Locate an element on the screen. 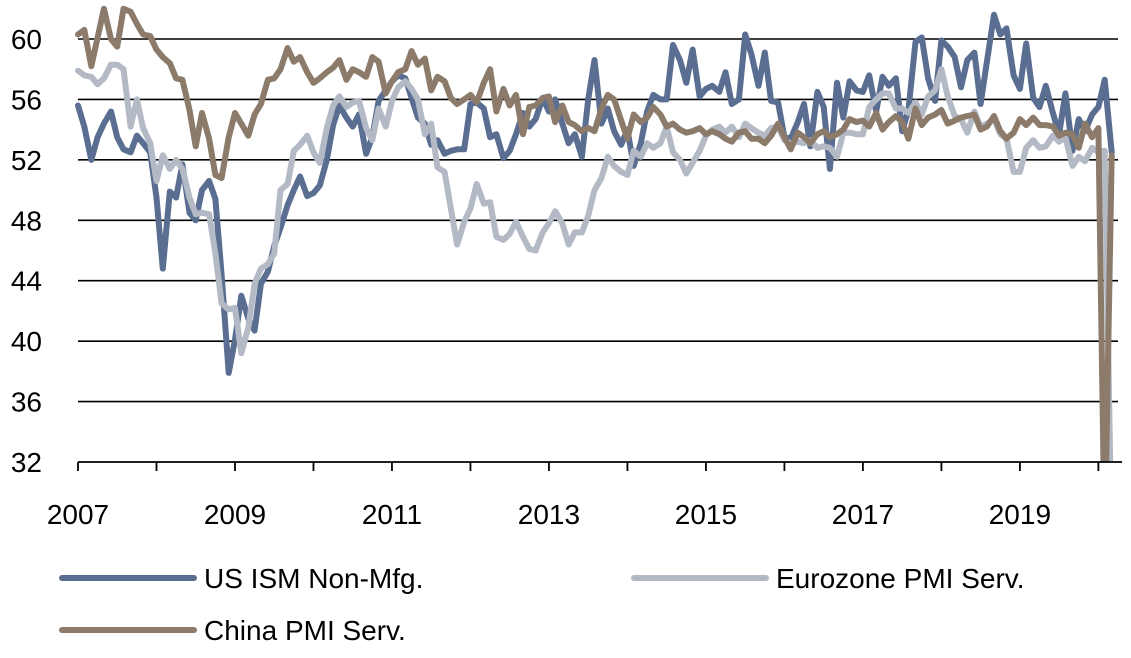 Image resolution: width=1131 pixels, height=658 pixels. x-tick-label: 2017 is located at coordinates (863, 514).